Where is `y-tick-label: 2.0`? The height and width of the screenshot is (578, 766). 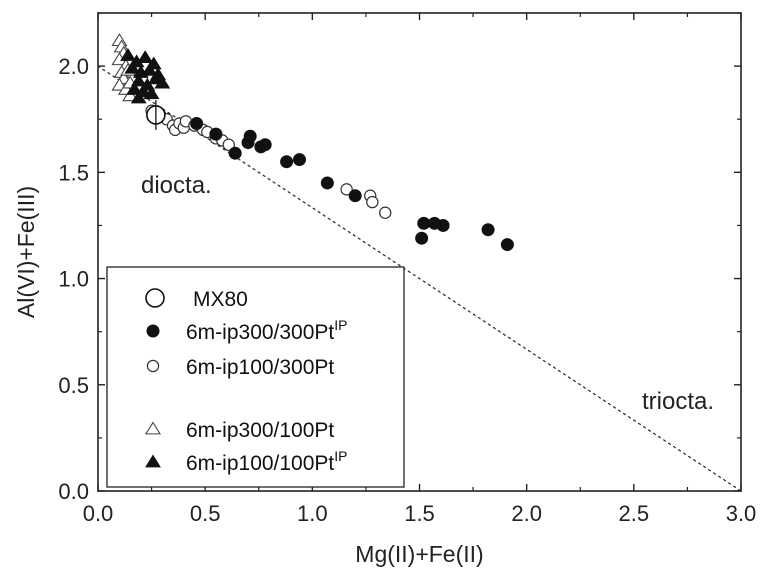
y-tick-label: 2.0 is located at coordinates (73, 66).